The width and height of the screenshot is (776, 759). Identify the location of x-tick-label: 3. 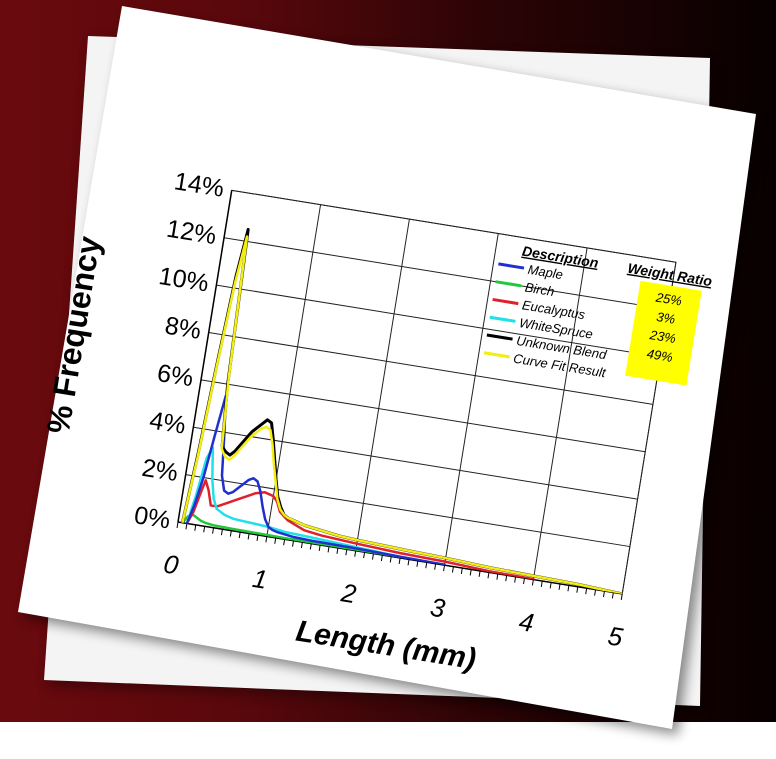
(438, 608).